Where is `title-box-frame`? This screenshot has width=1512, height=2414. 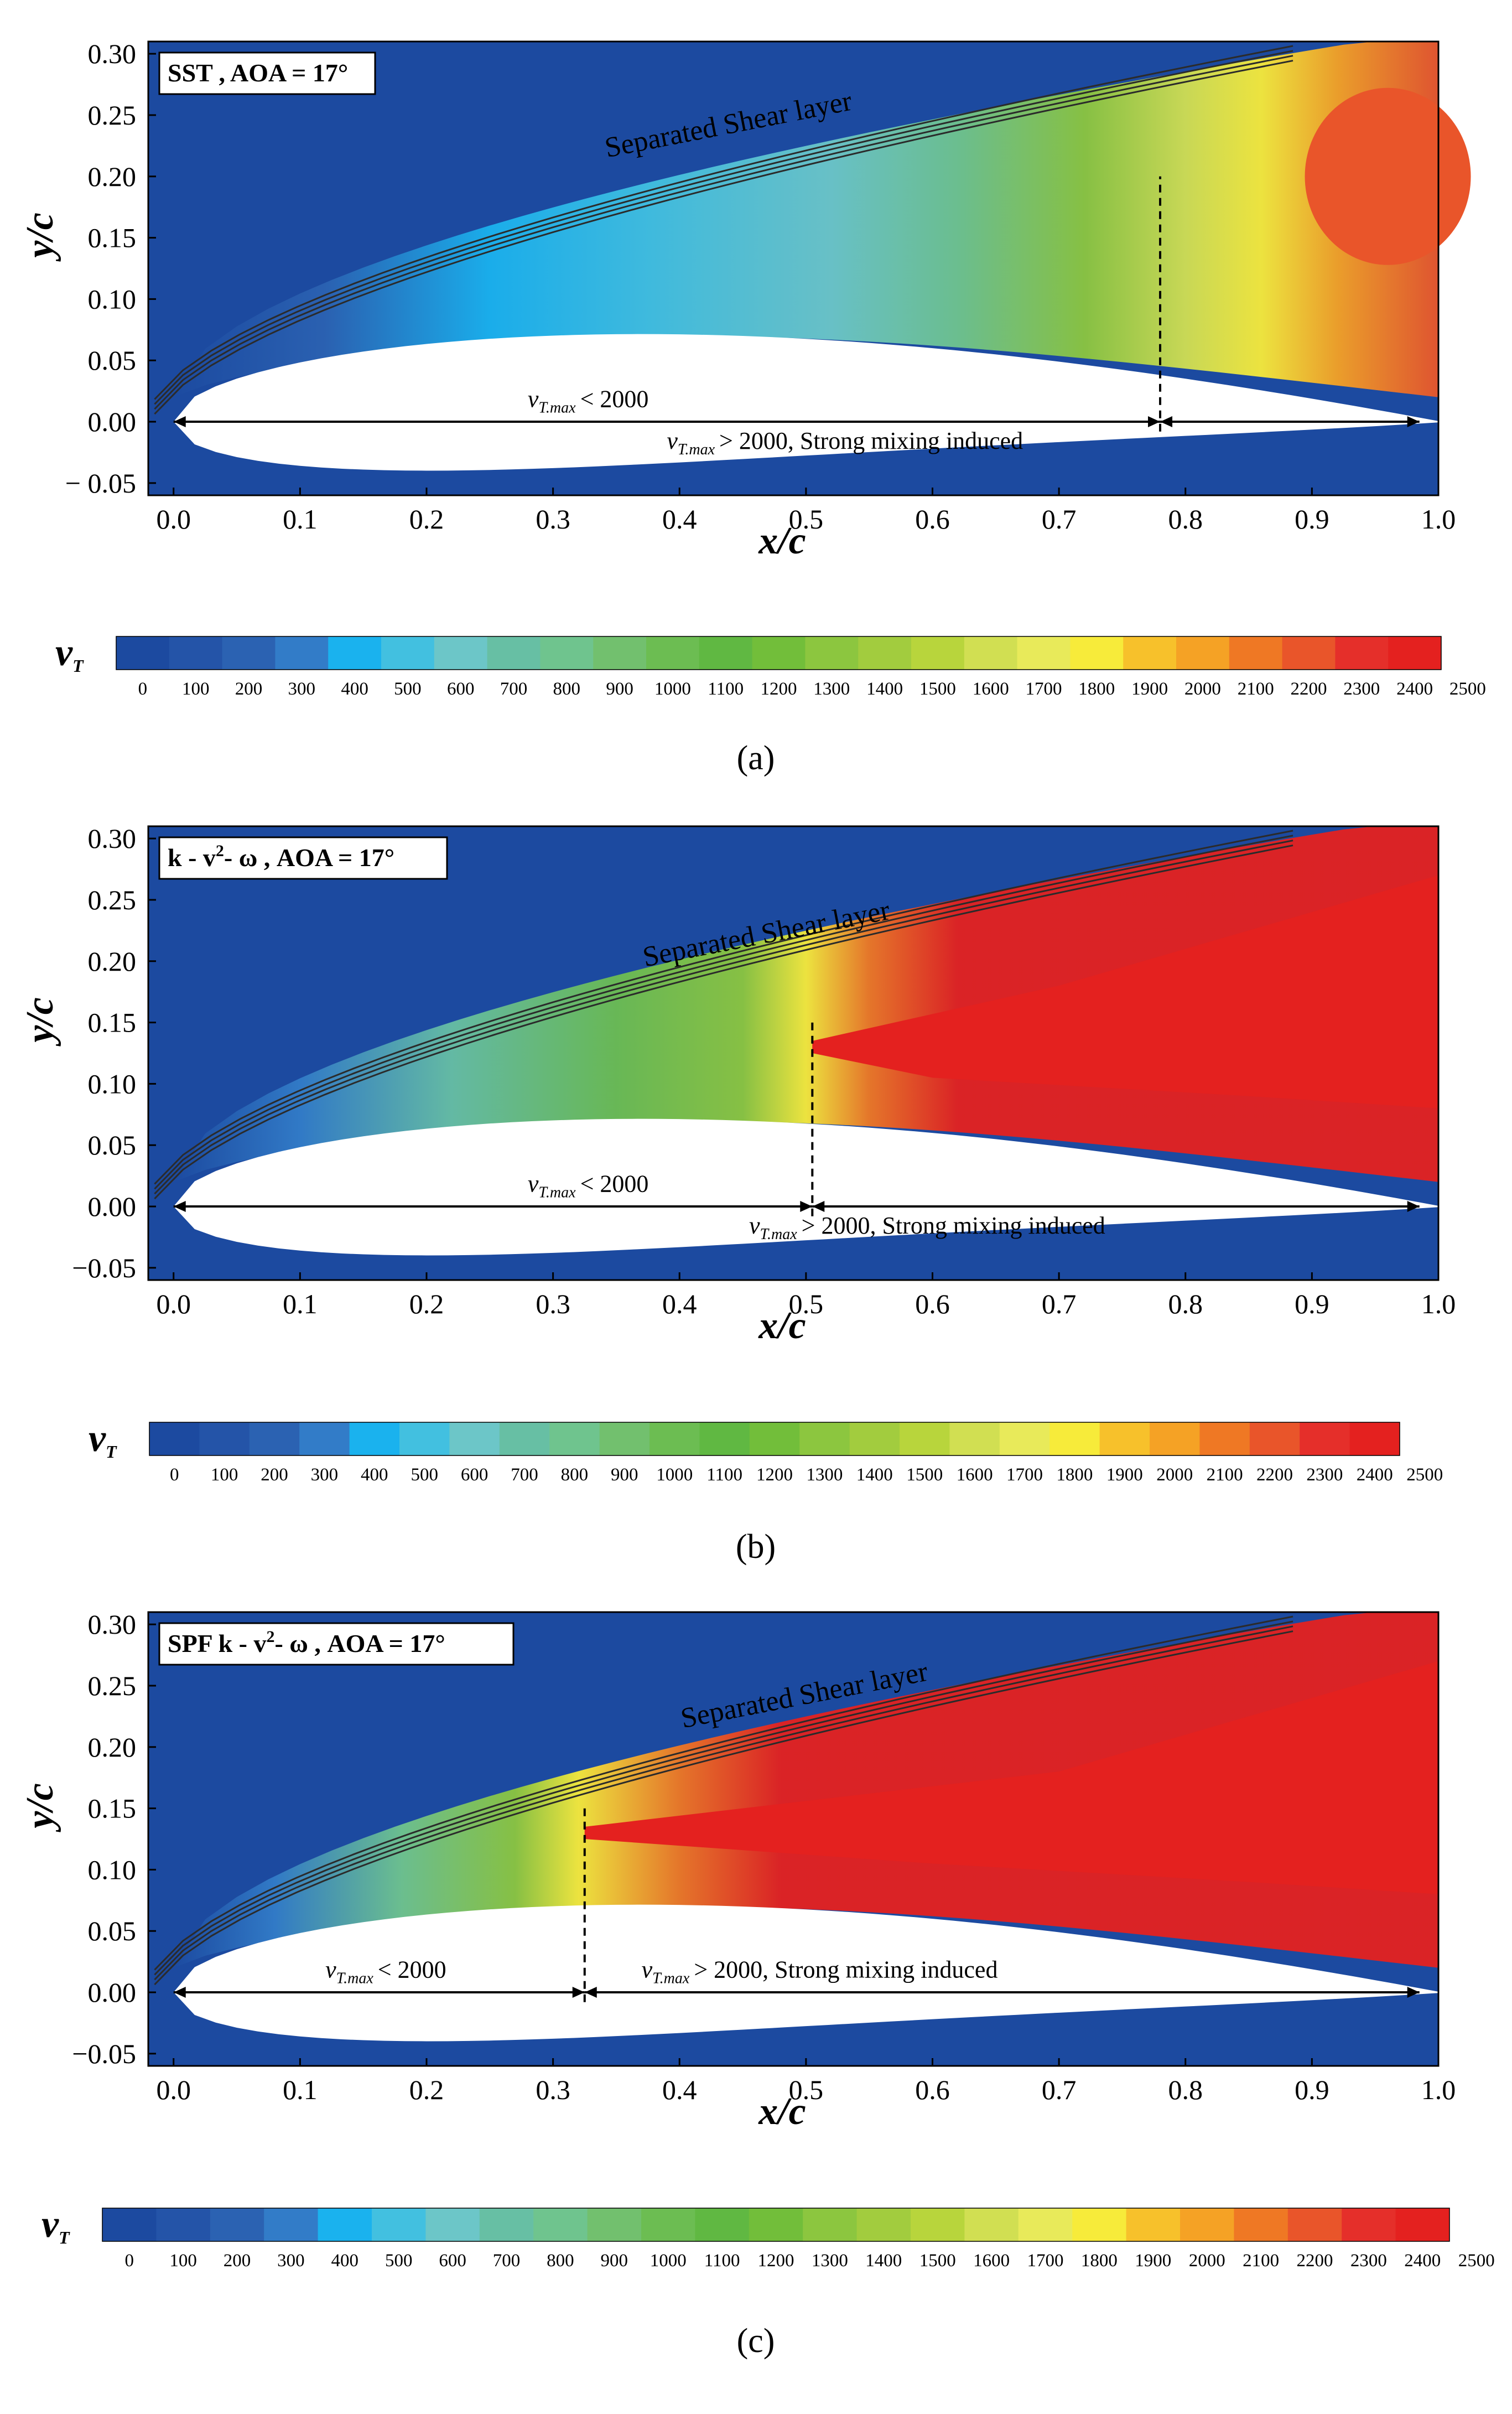 title-box-frame is located at coordinates (267, 73).